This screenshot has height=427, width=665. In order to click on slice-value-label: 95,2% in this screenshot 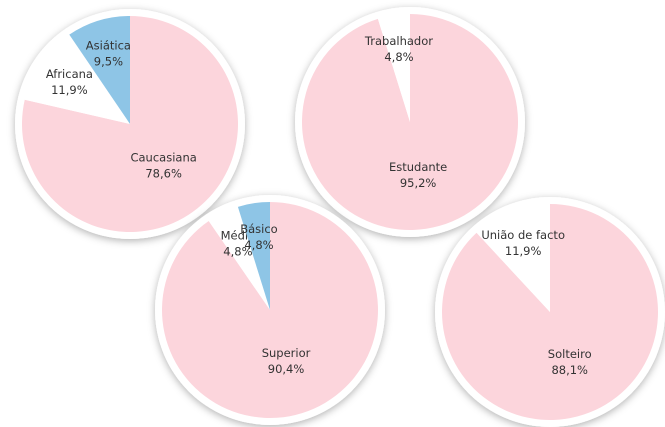, I will do `click(418, 183)`.